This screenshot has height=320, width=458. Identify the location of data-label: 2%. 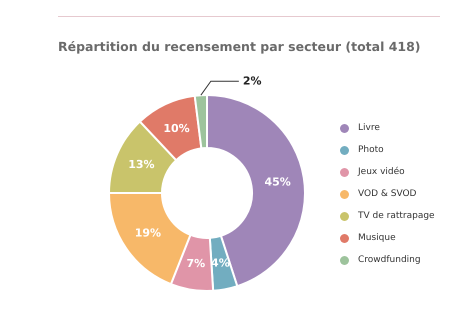
(252, 81).